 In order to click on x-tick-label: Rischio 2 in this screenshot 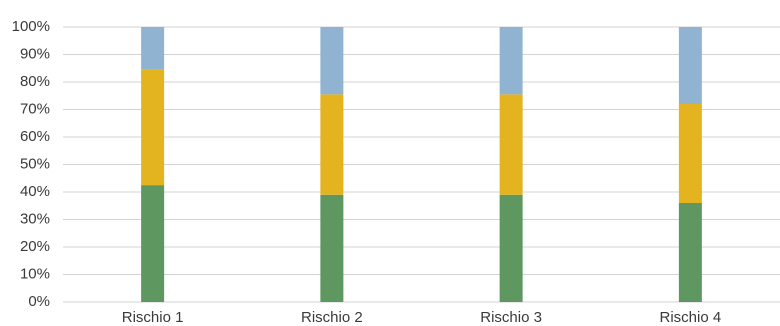, I will do `click(332, 317)`.